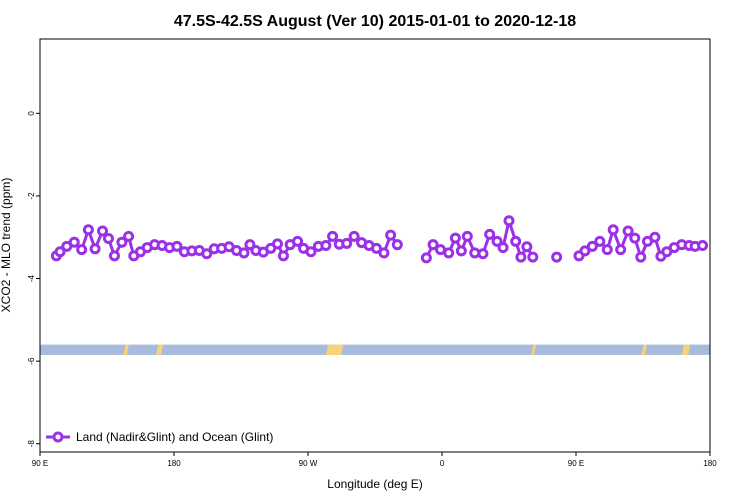 The width and height of the screenshot is (750, 500). What do you see at coordinates (374, 460) in the screenshot?
I see `x-axis: 90 E 180 90 W 0 90 E 180` at bounding box center [374, 460].